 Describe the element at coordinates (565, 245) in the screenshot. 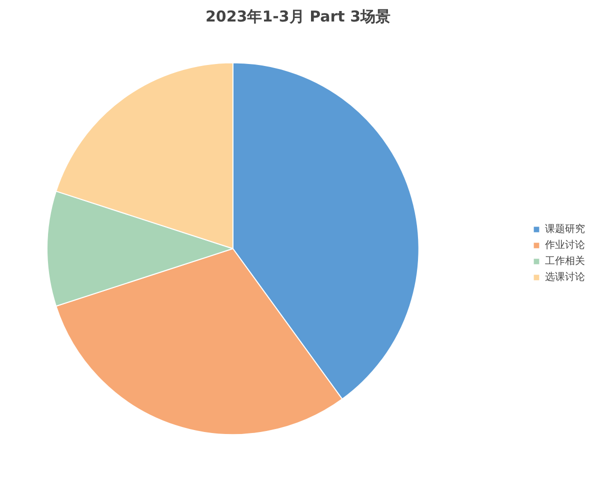

I see `legend-label: 作业讨论` at that location.